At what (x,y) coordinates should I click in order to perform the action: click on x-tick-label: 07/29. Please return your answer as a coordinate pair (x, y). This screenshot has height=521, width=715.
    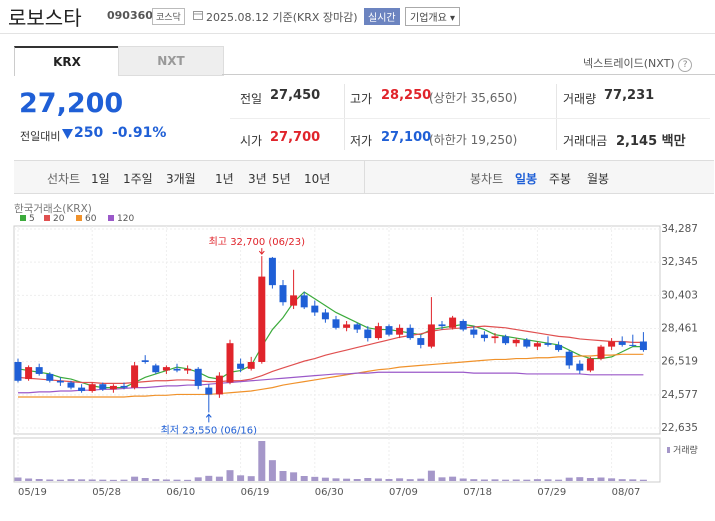
    Looking at the image, I should click on (551, 492).